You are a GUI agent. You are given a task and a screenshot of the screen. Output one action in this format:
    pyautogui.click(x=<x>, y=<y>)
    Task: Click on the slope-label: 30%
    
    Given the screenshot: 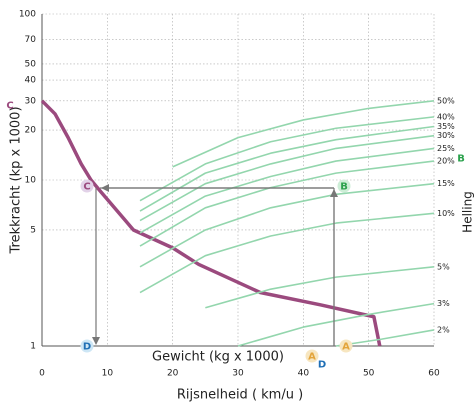 What is the action you would take?
    pyautogui.click(x=446, y=135)
    